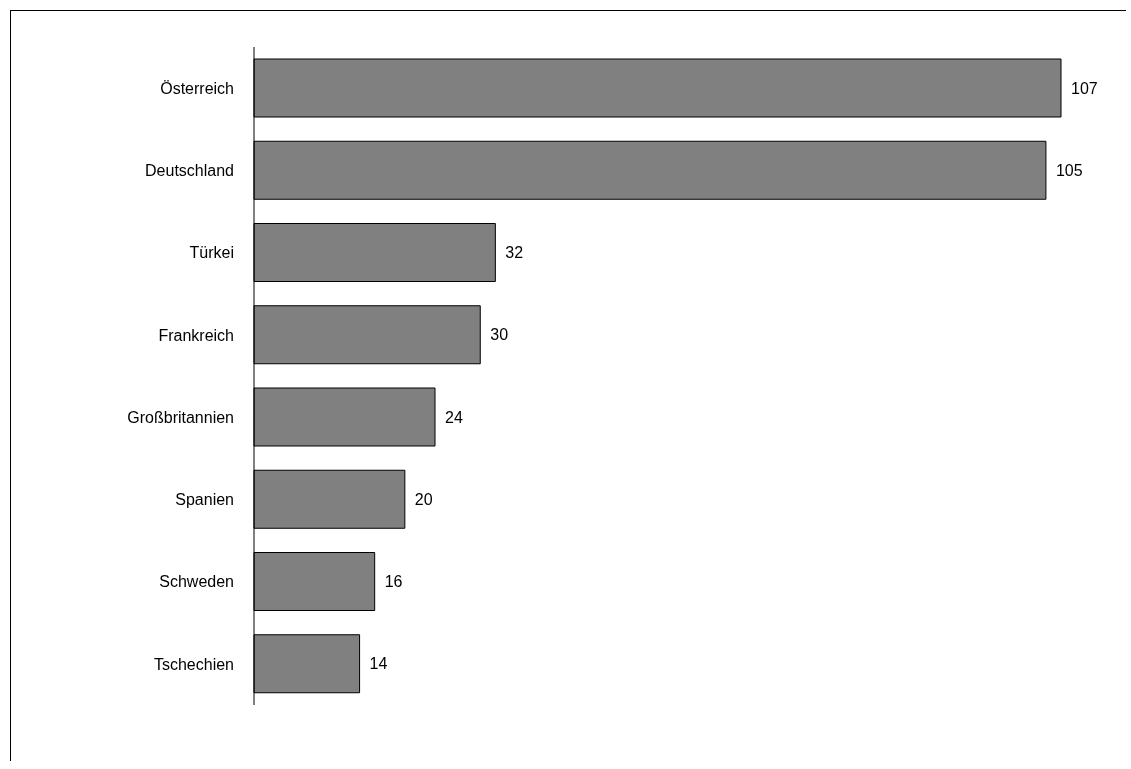 The image size is (1131, 769). What do you see at coordinates (499, 335) in the screenshot?
I see `data-label: 30` at bounding box center [499, 335].